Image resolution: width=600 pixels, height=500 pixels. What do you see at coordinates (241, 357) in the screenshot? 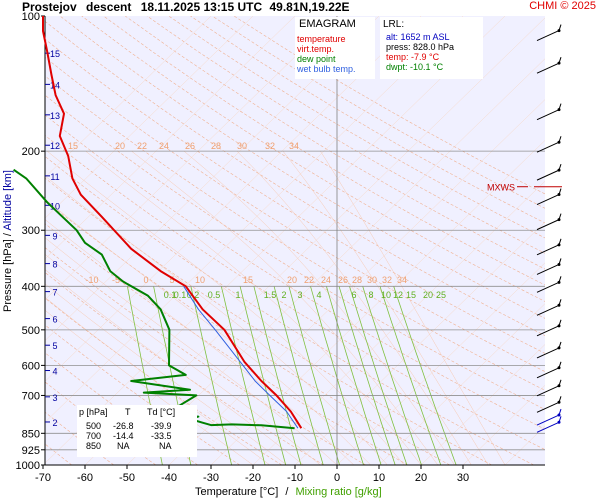
I see `series-line-wet-bulb-temp` at bounding box center [241, 357].